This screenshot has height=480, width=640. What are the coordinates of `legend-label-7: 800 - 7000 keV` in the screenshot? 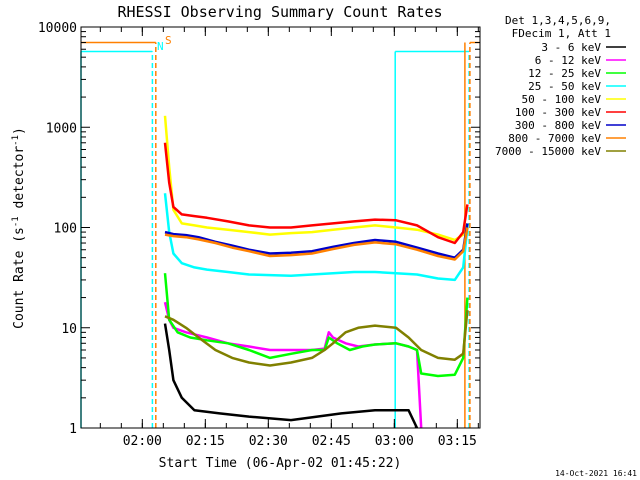 It's located at (554, 138).